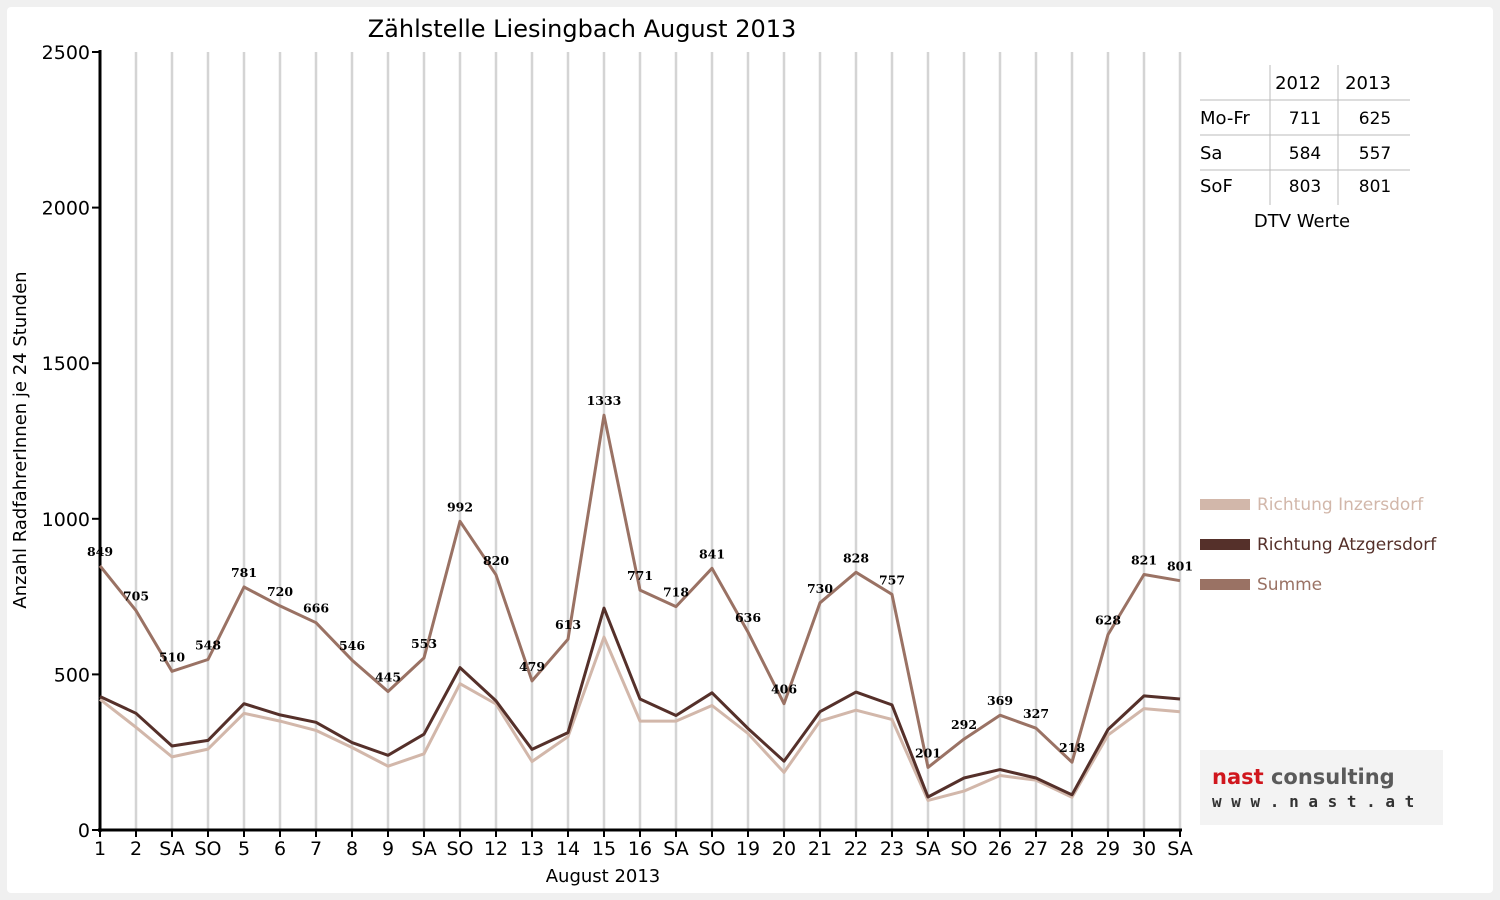  What do you see at coordinates (748, 849) in the screenshot?
I see `x-tick-label: 19` at bounding box center [748, 849].